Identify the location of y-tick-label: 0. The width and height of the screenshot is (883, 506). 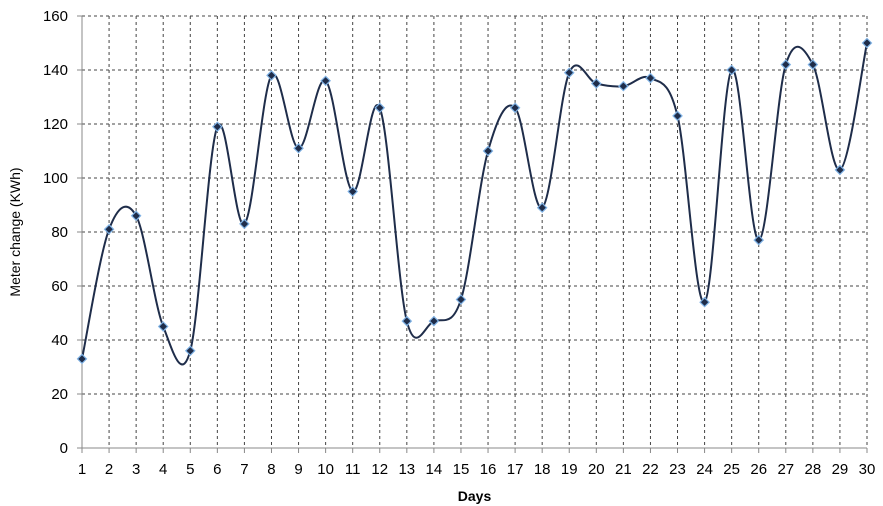
(64, 448).